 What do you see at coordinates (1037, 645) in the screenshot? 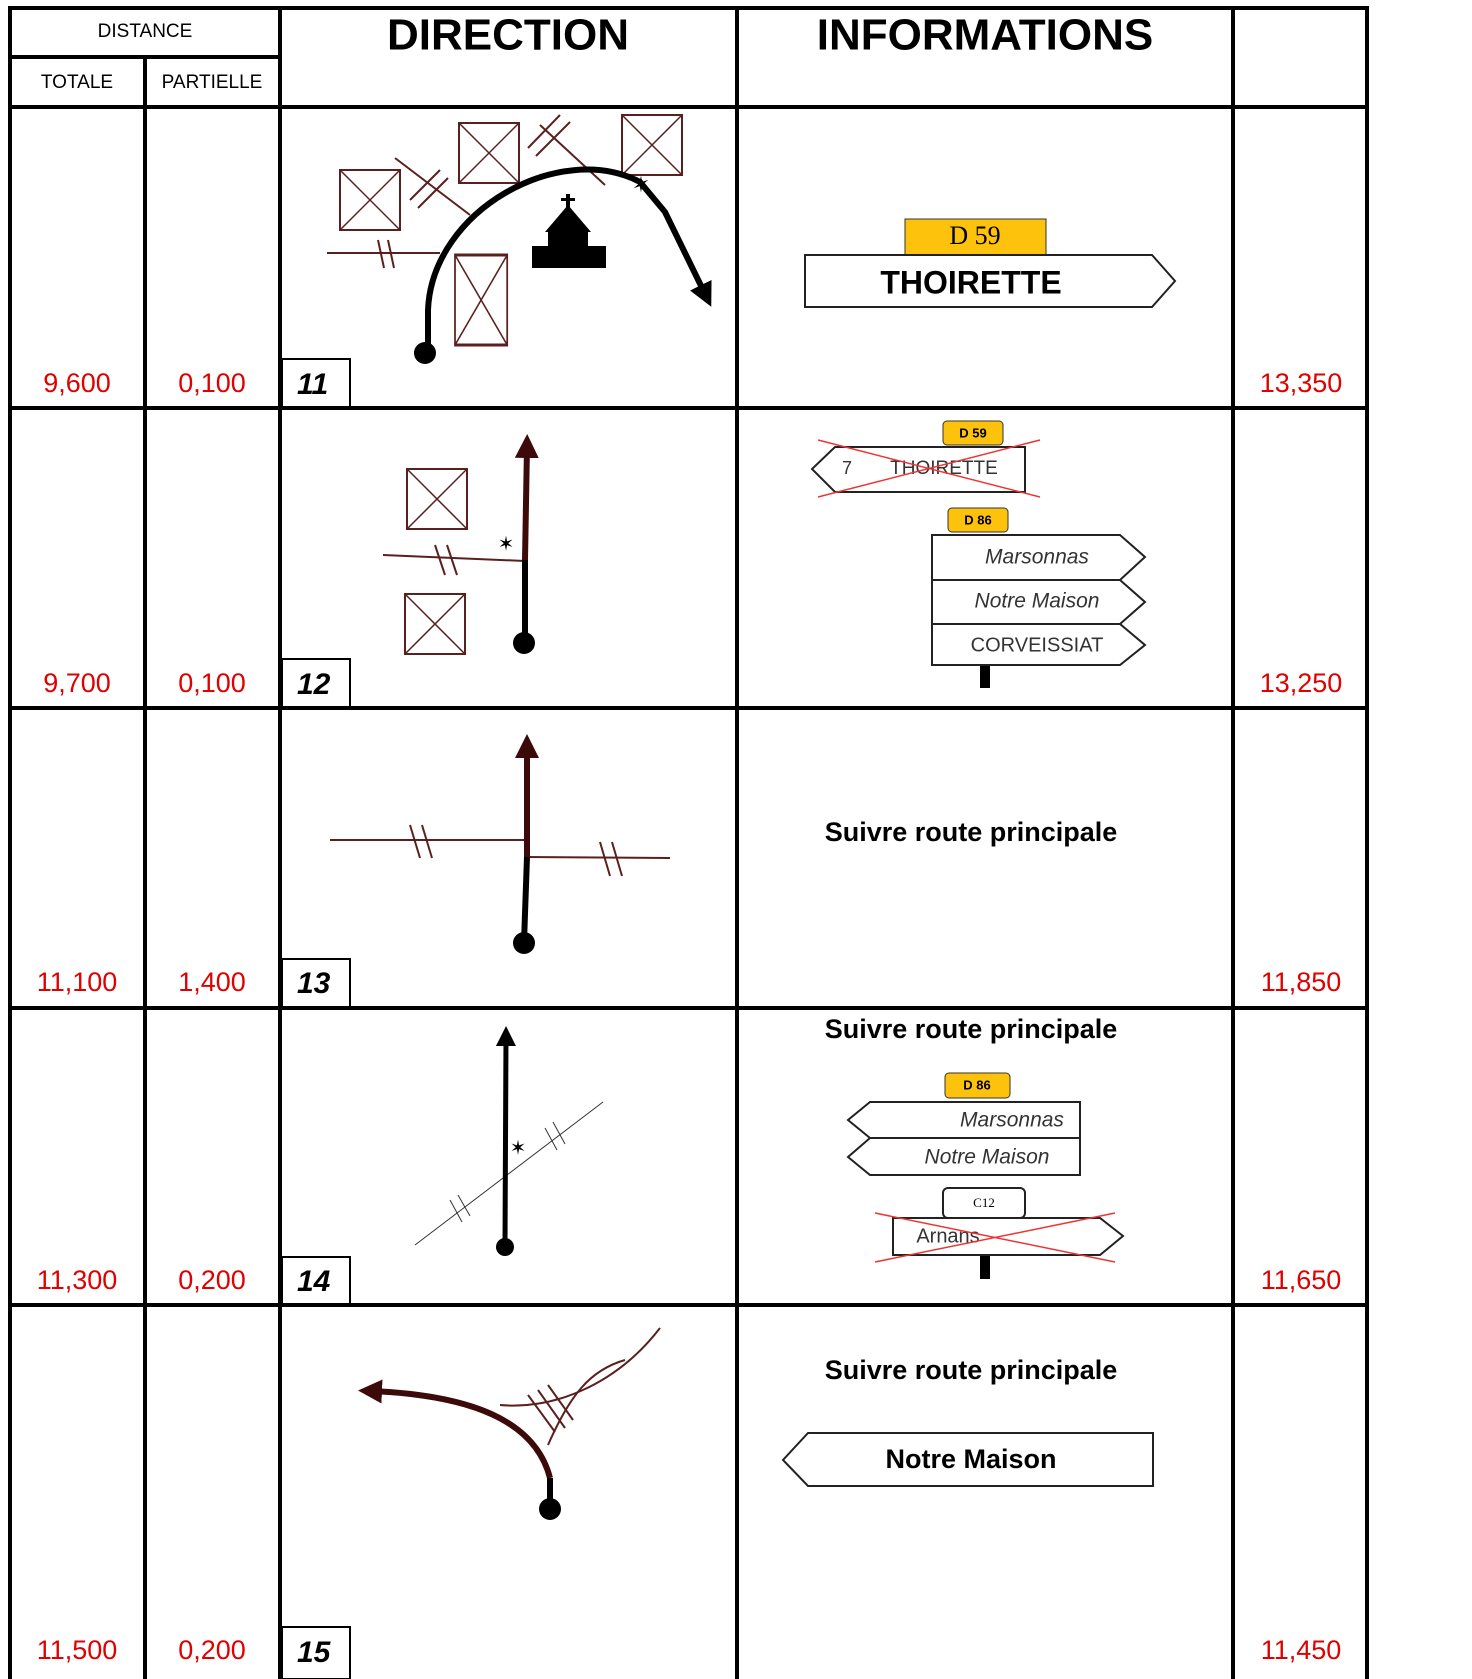
I see `sign-label: CORVEISSIAT` at bounding box center [1037, 645].